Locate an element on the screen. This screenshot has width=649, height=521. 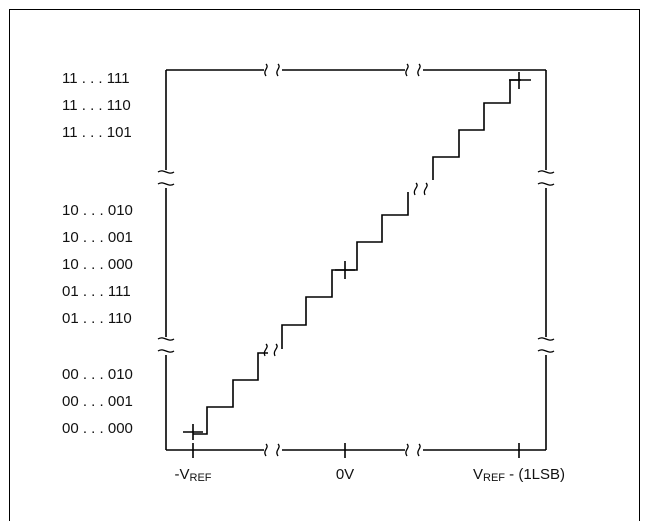
code-label: 10 . . . 001 is located at coordinates (97, 237).